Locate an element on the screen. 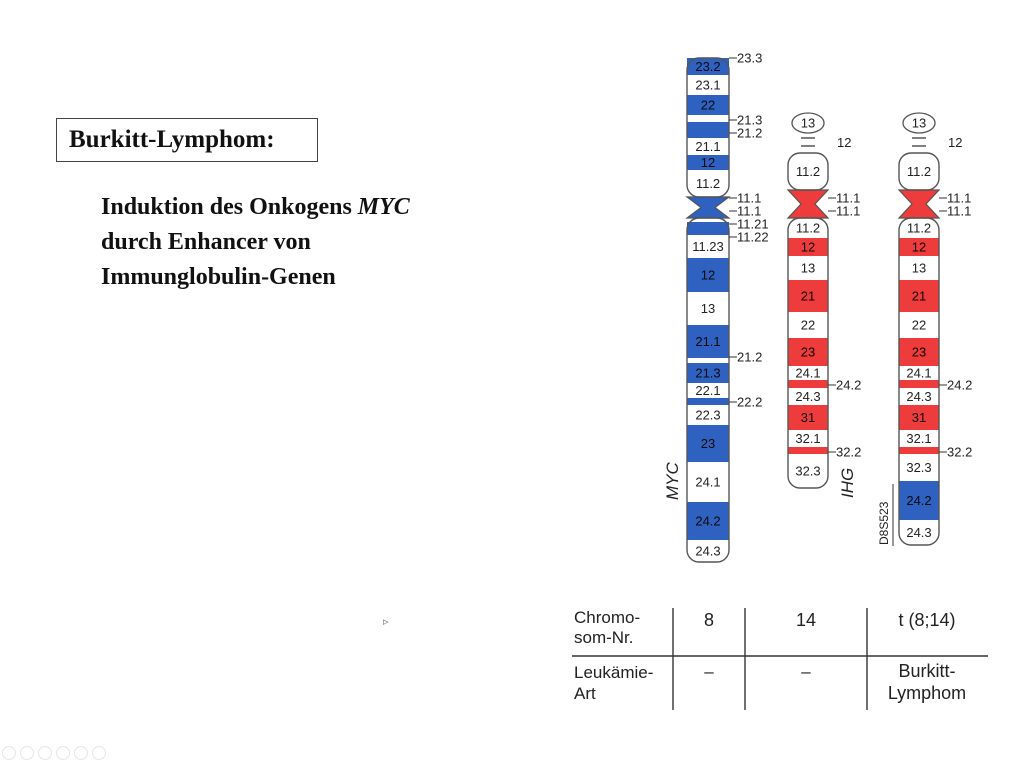  der14-band-label: 24.3 is located at coordinates (918, 396).